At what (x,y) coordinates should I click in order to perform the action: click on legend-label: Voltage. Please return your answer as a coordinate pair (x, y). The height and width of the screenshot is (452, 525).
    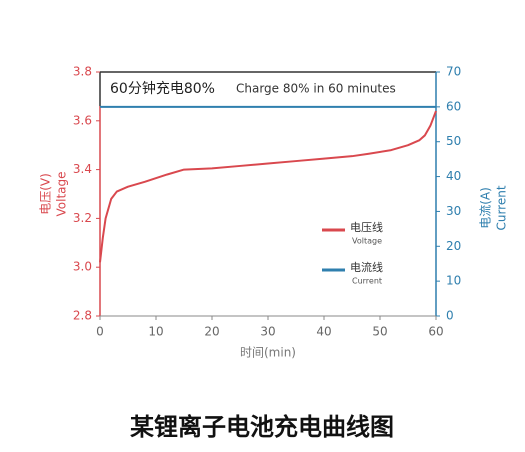
    Looking at the image, I should click on (367, 241).